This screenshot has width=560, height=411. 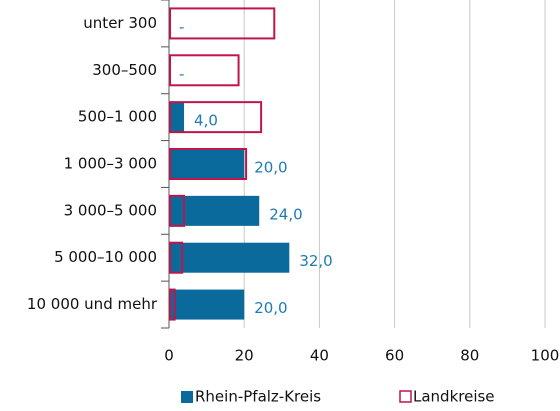 What do you see at coordinates (319, 356) in the screenshot?
I see `x-tick-label: 40` at bounding box center [319, 356].